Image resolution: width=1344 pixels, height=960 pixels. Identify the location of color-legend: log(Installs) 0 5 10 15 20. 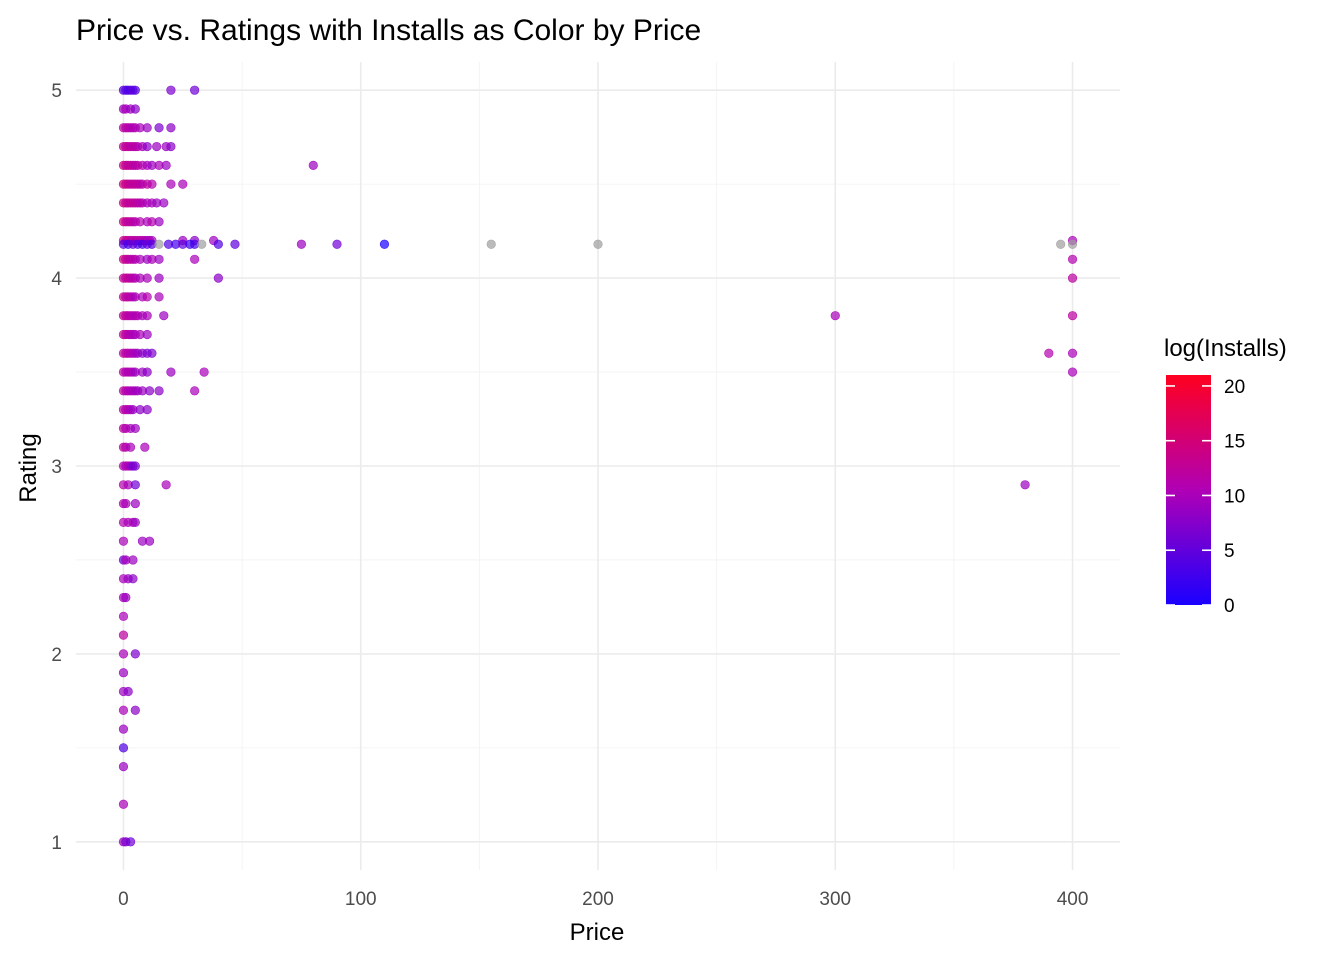
(1225, 476).